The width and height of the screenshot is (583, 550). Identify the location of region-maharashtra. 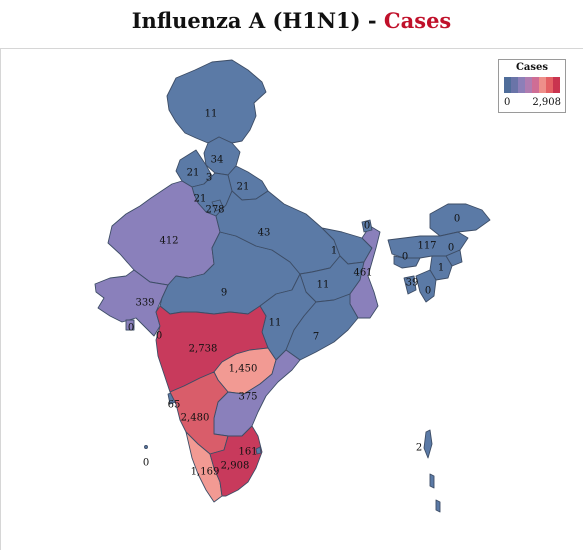
(212, 349).